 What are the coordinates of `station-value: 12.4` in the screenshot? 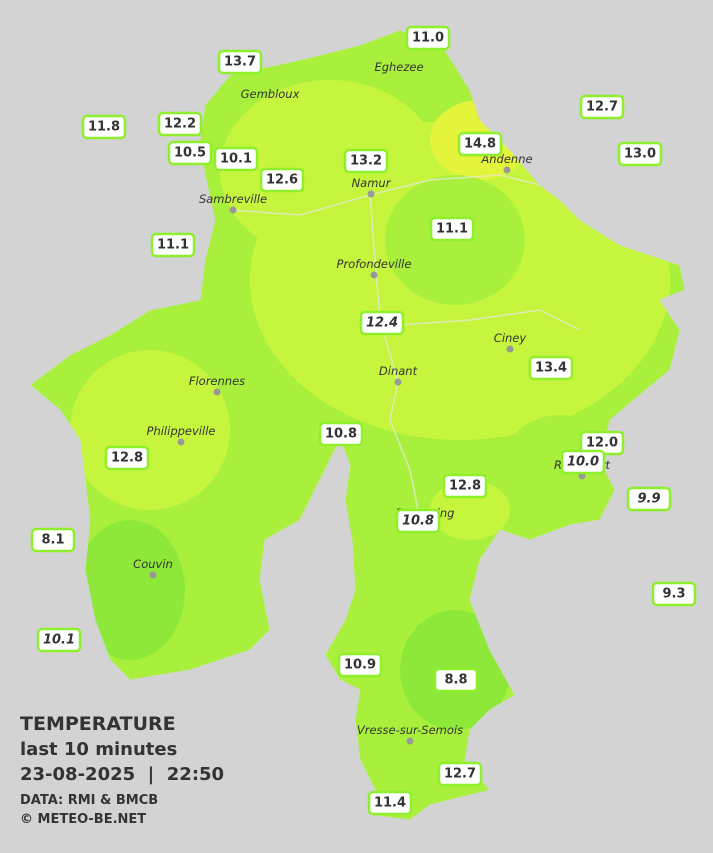 It's located at (382, 323).